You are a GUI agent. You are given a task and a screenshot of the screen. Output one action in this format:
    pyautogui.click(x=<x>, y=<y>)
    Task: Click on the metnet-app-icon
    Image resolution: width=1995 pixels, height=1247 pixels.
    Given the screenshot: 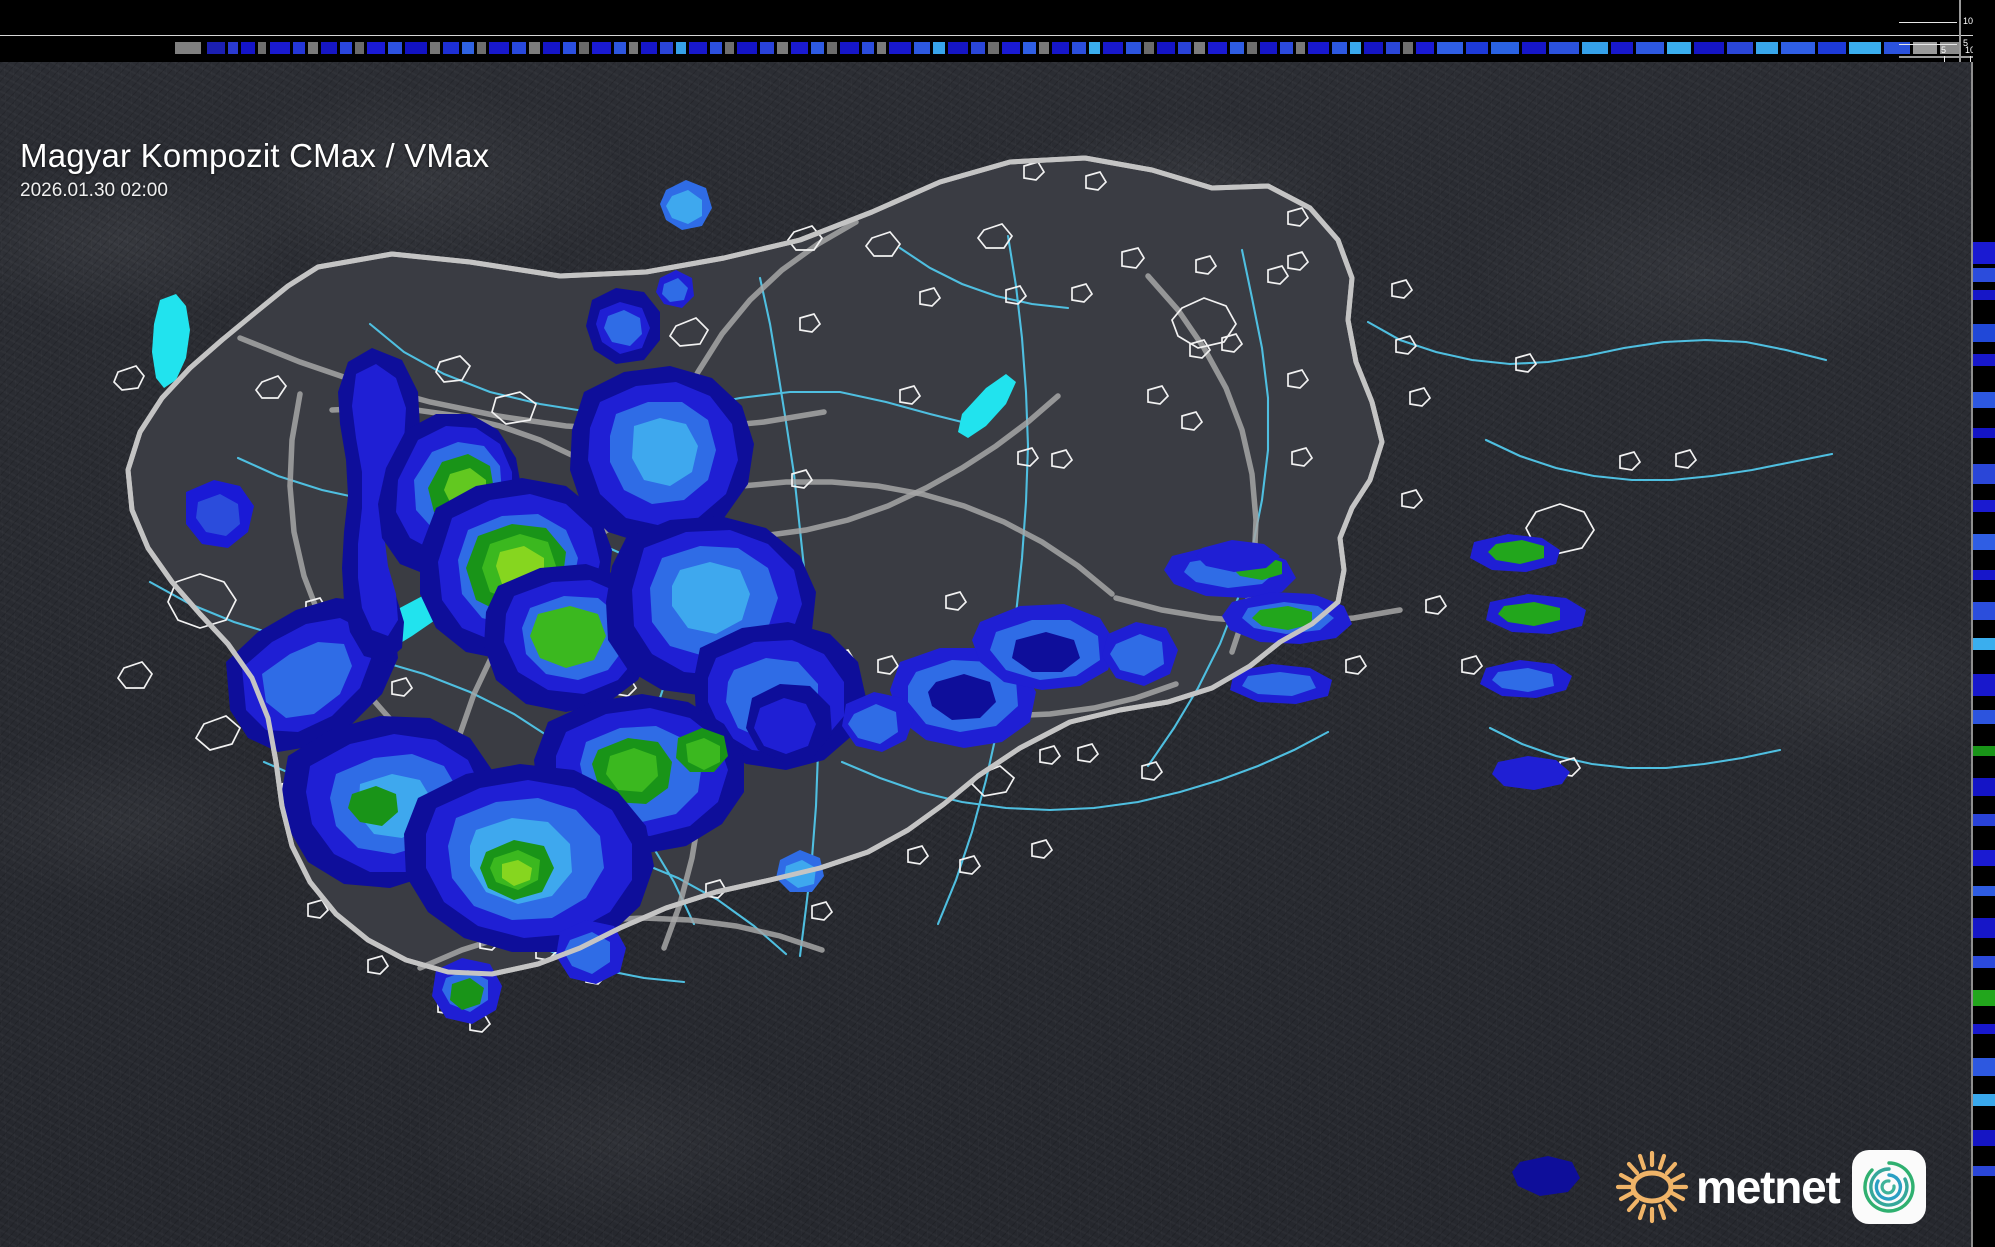 What is the action you would take?
    pyautogui.click(x=1888, y=1187)
    